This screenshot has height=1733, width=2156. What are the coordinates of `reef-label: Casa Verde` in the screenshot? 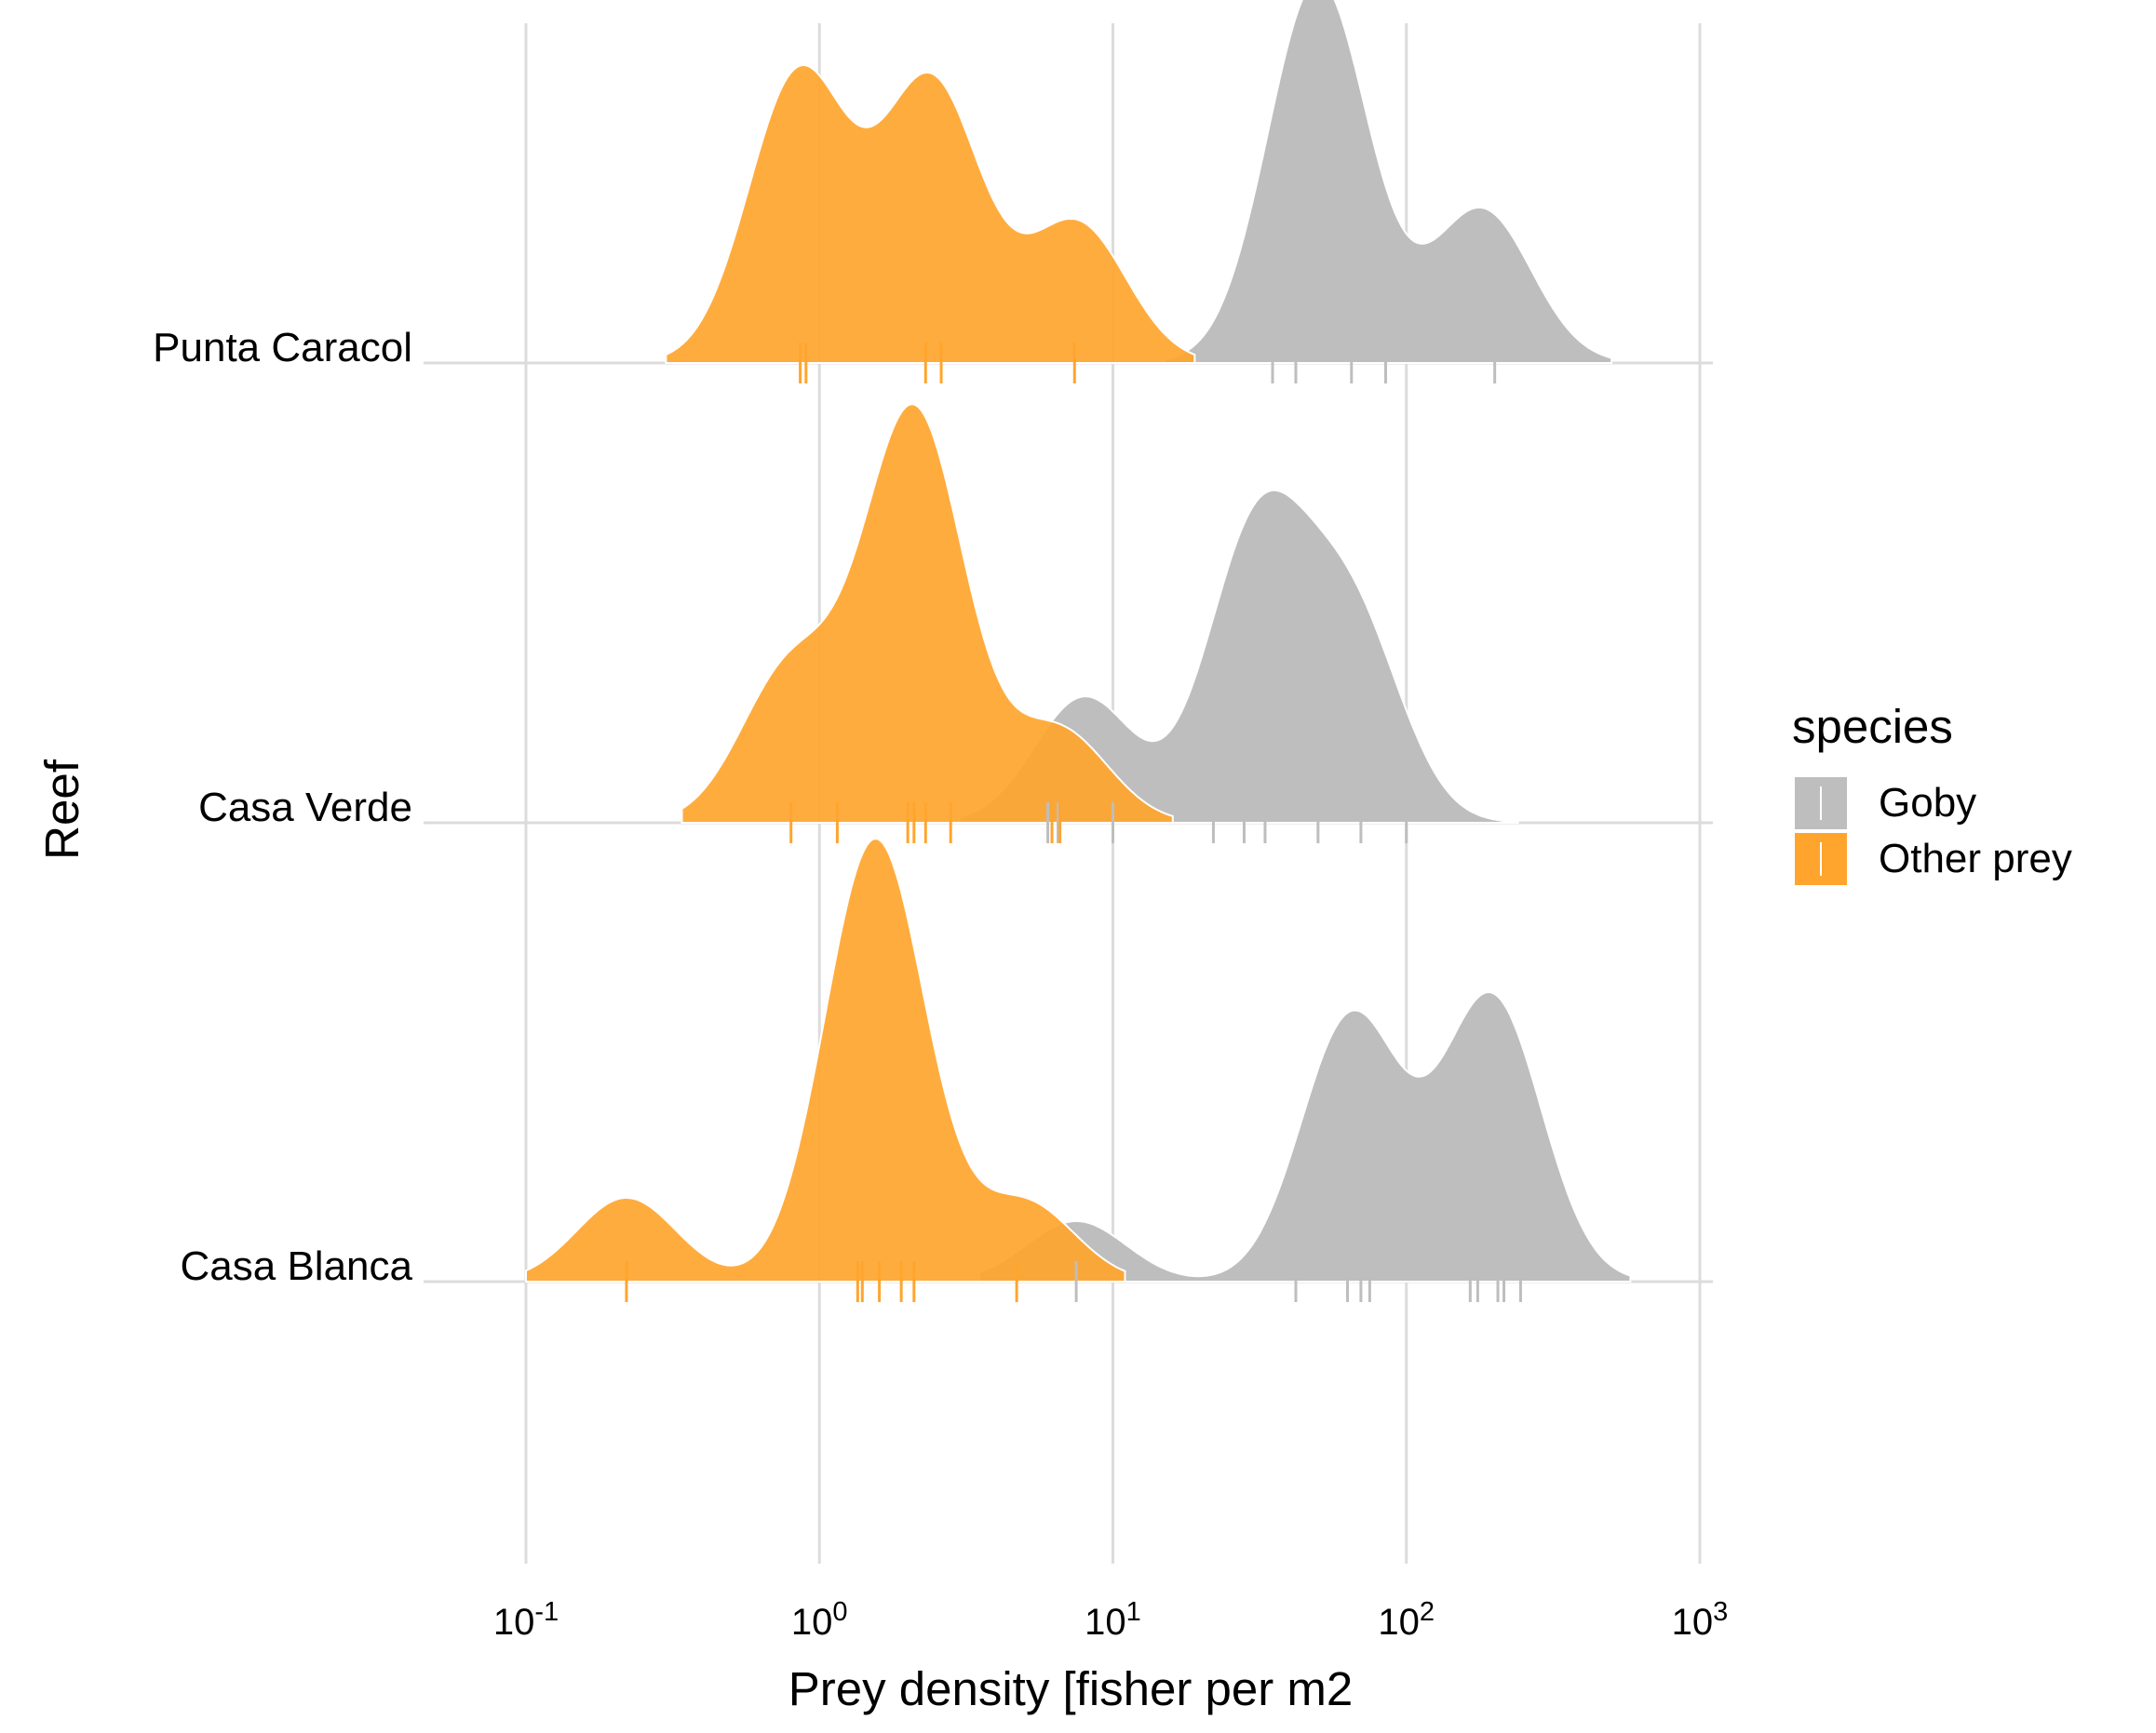 It's located at (305, 807).